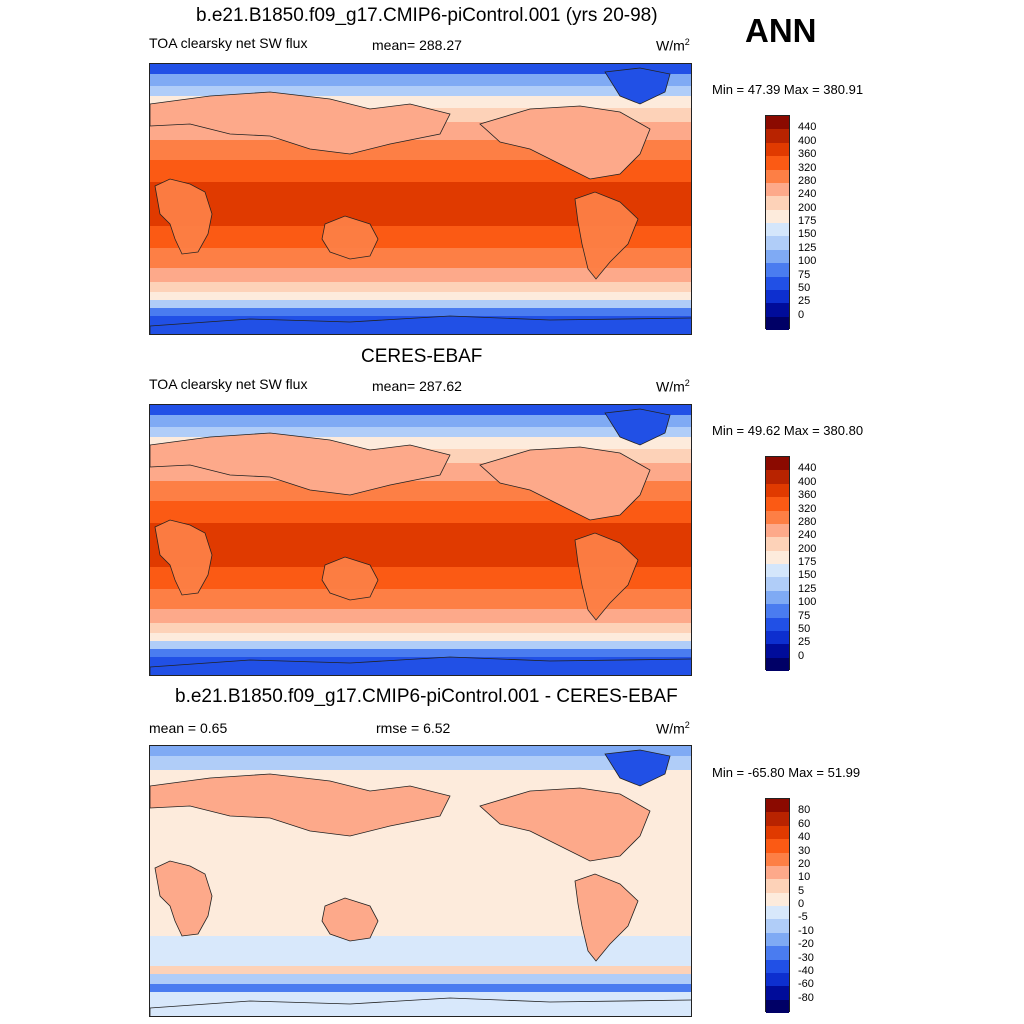  I want to click on panel1-mean: mean= 288.27, so click(417, 45).